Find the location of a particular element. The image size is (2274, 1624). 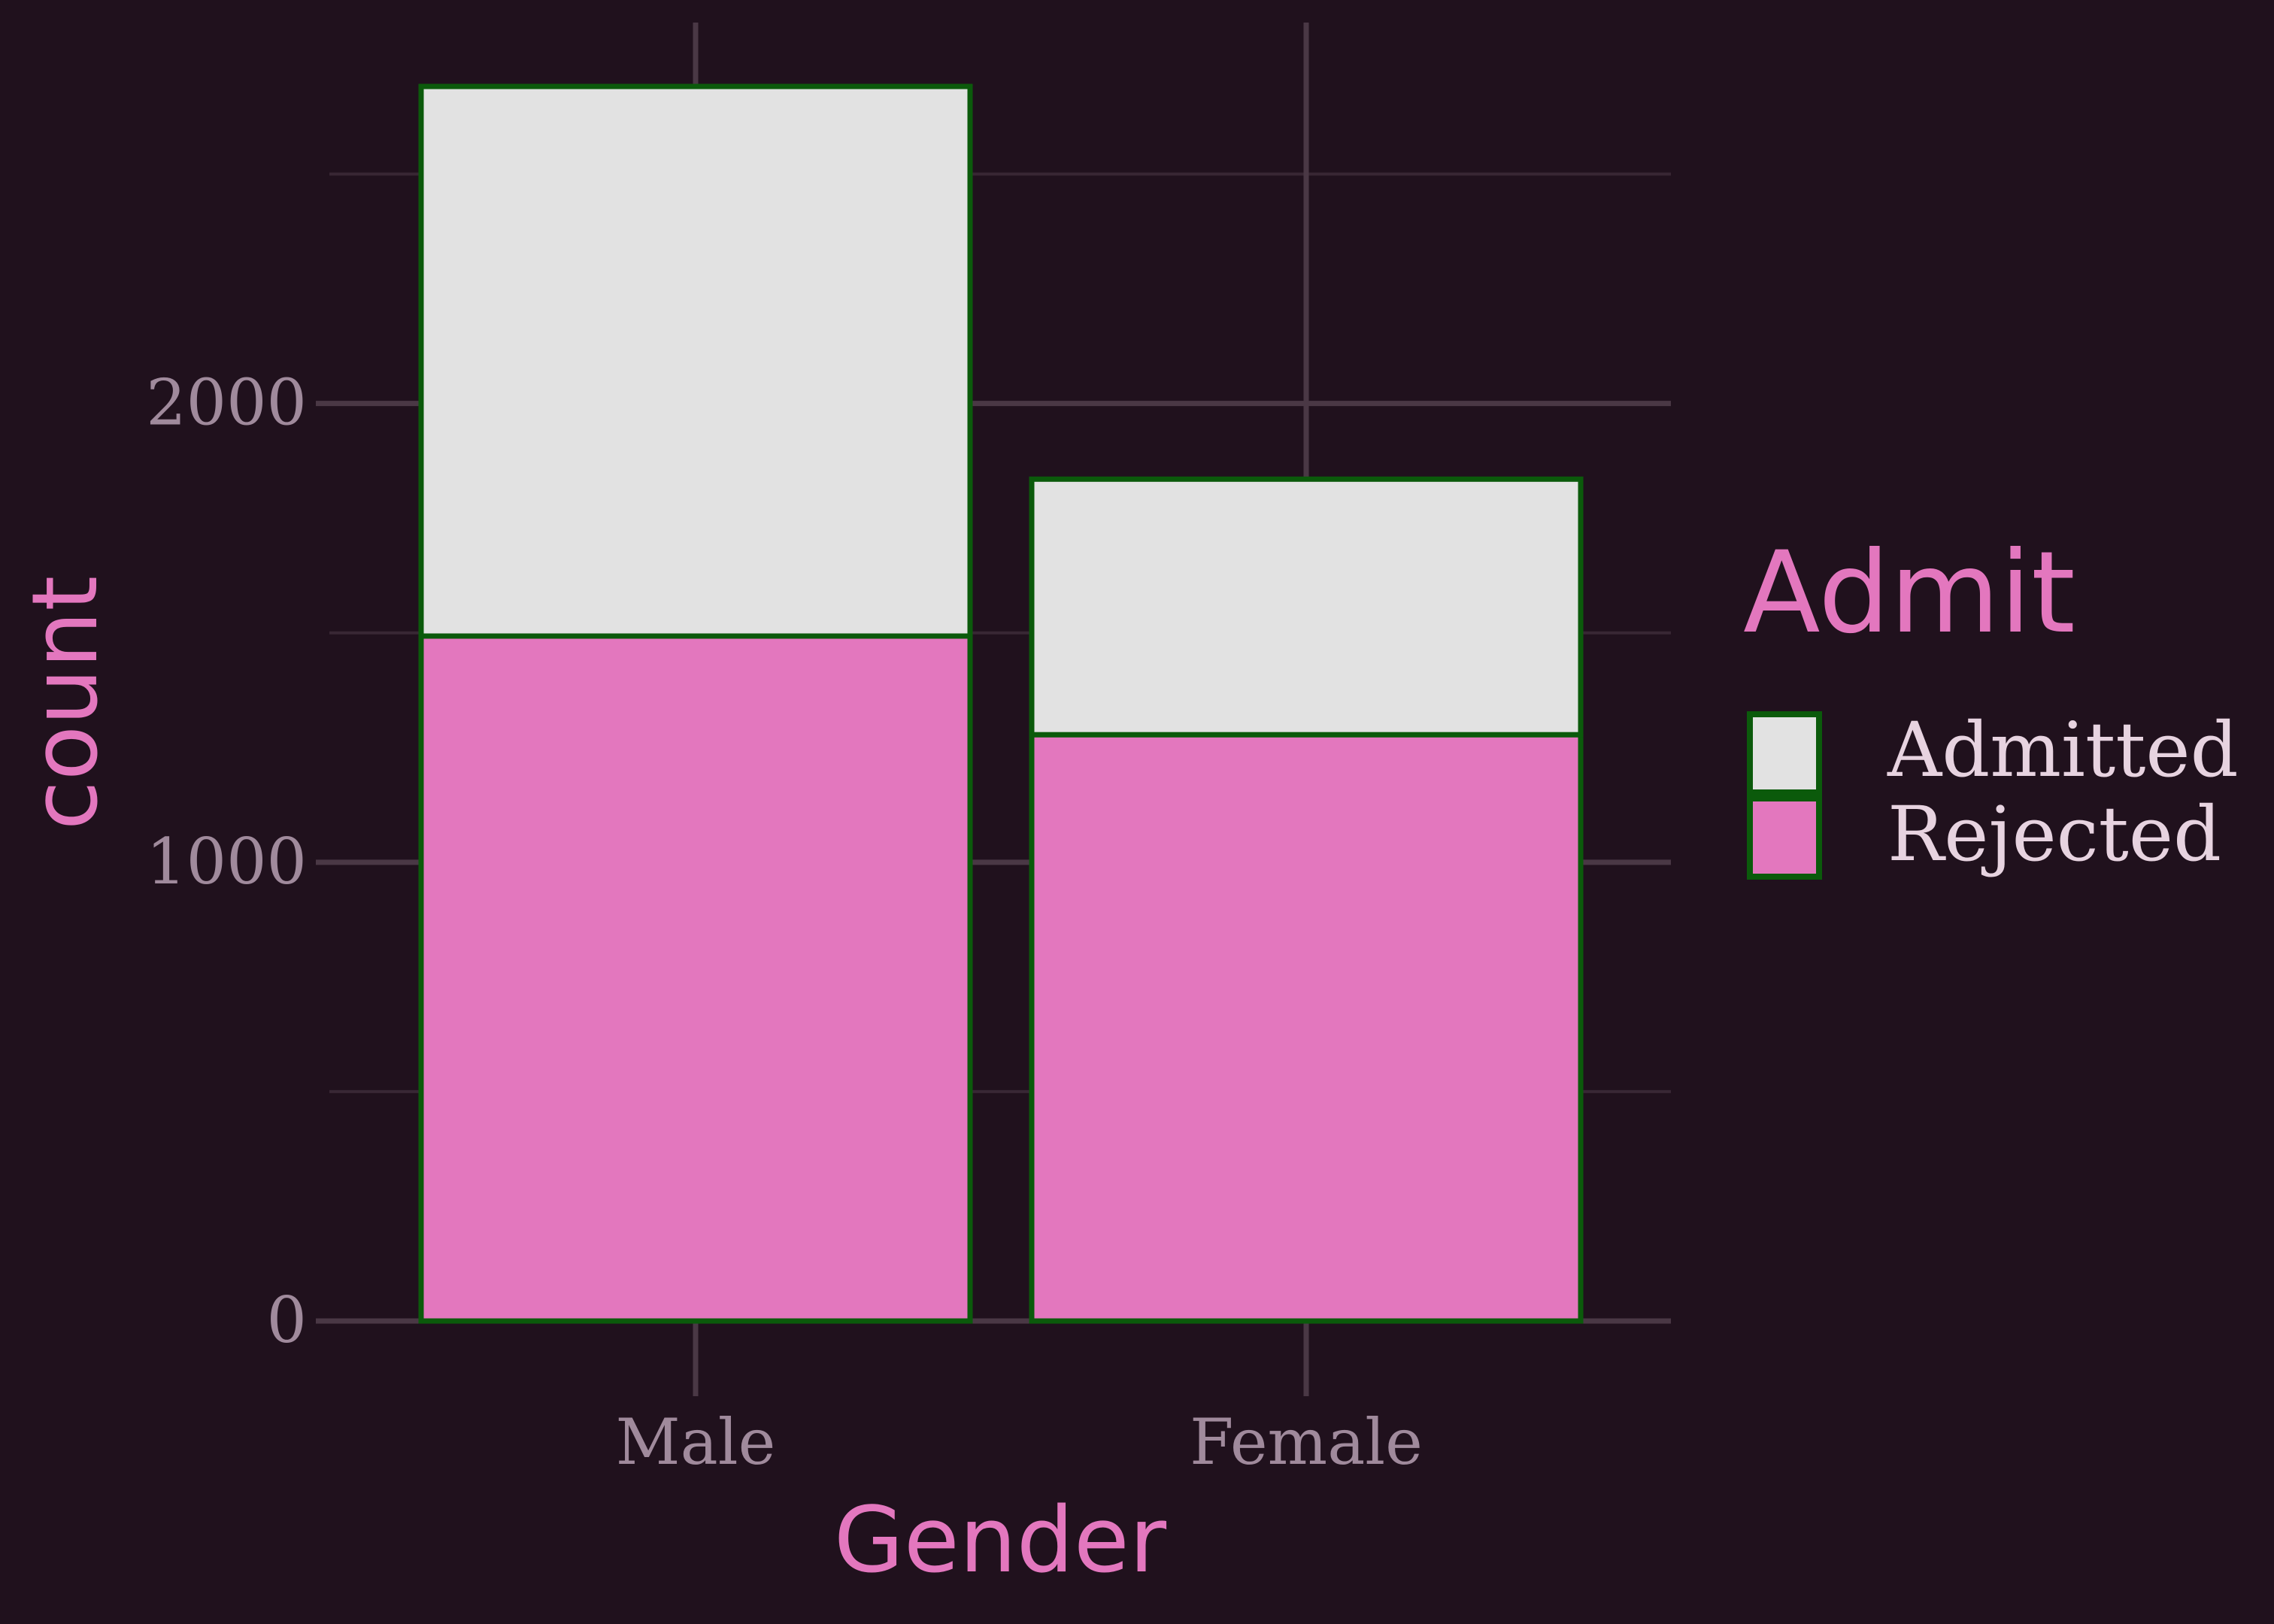

y-axis-ticks: 0 1000 2000 is located at coordinates (227, 861).